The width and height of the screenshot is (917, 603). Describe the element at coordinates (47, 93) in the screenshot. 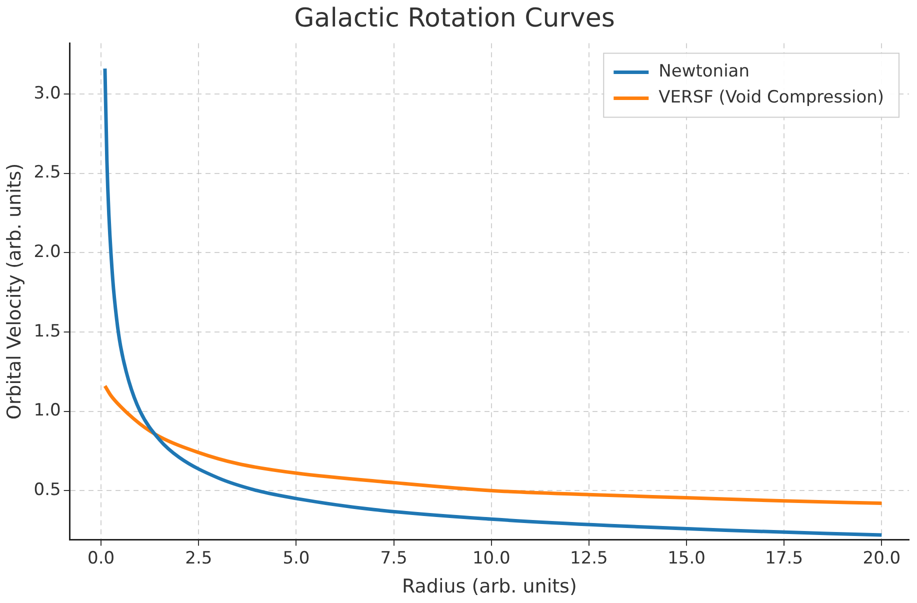

I see `y-tick-label: 3.0` at that location.